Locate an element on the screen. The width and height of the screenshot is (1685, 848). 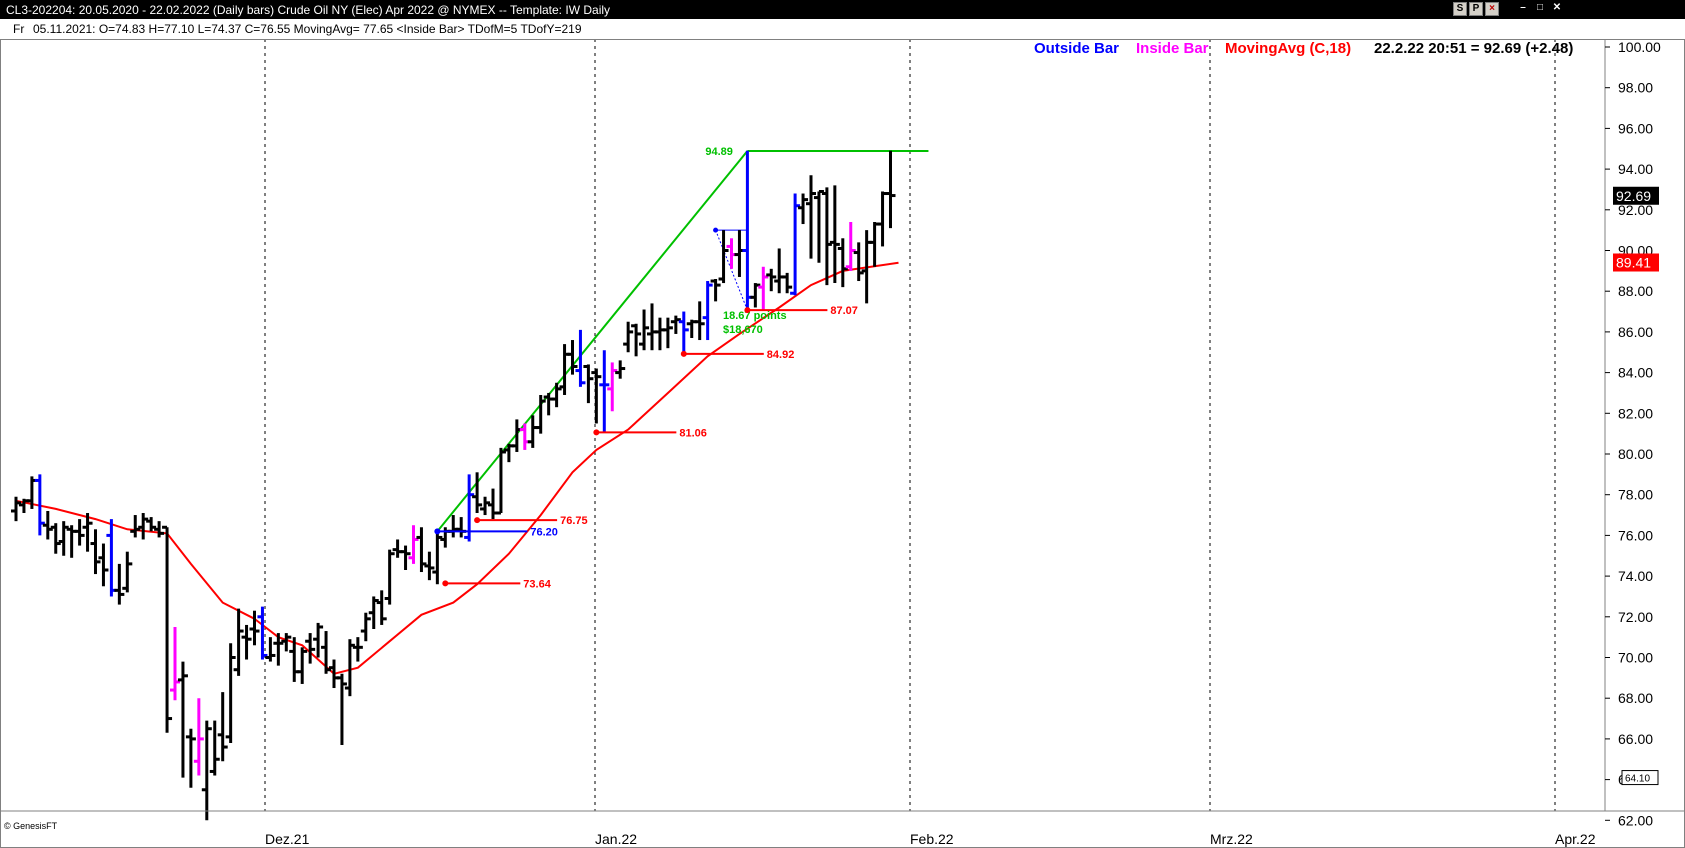
y-tick-label: 70.00 is located at coordinates (1635, 658).